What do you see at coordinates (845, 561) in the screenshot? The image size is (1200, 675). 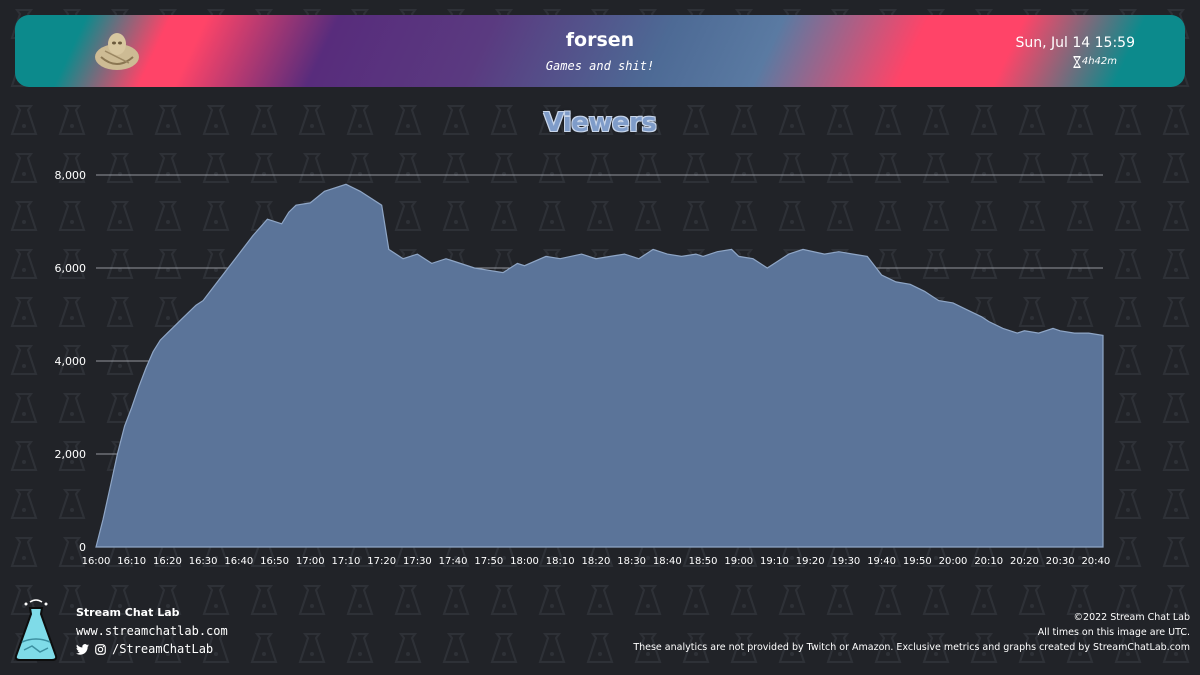 I see `x-tick-label: 19:30` at bounding box center [845, 561].